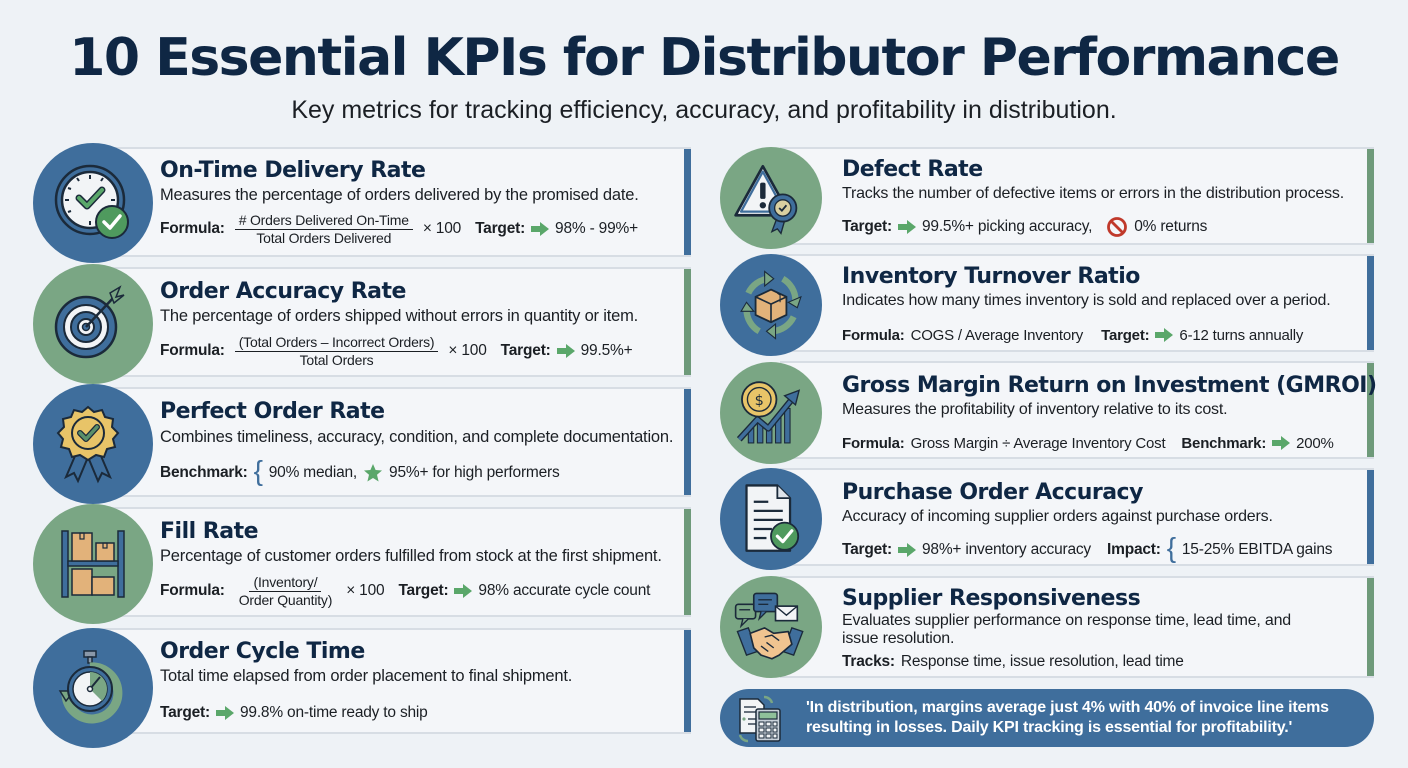  What do you see at coordinates (771, 519) in the screenshot?
I see `document-check-icon` at bounding box center [771, 519].